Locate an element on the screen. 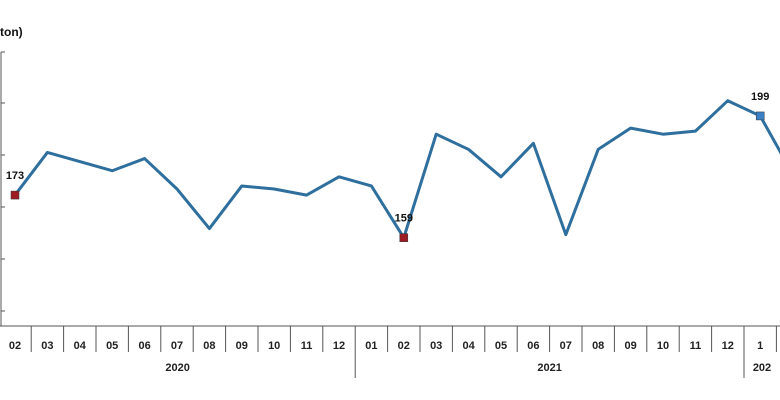  y-axis-unit-label: ton) is located at coordinates (11, 32).